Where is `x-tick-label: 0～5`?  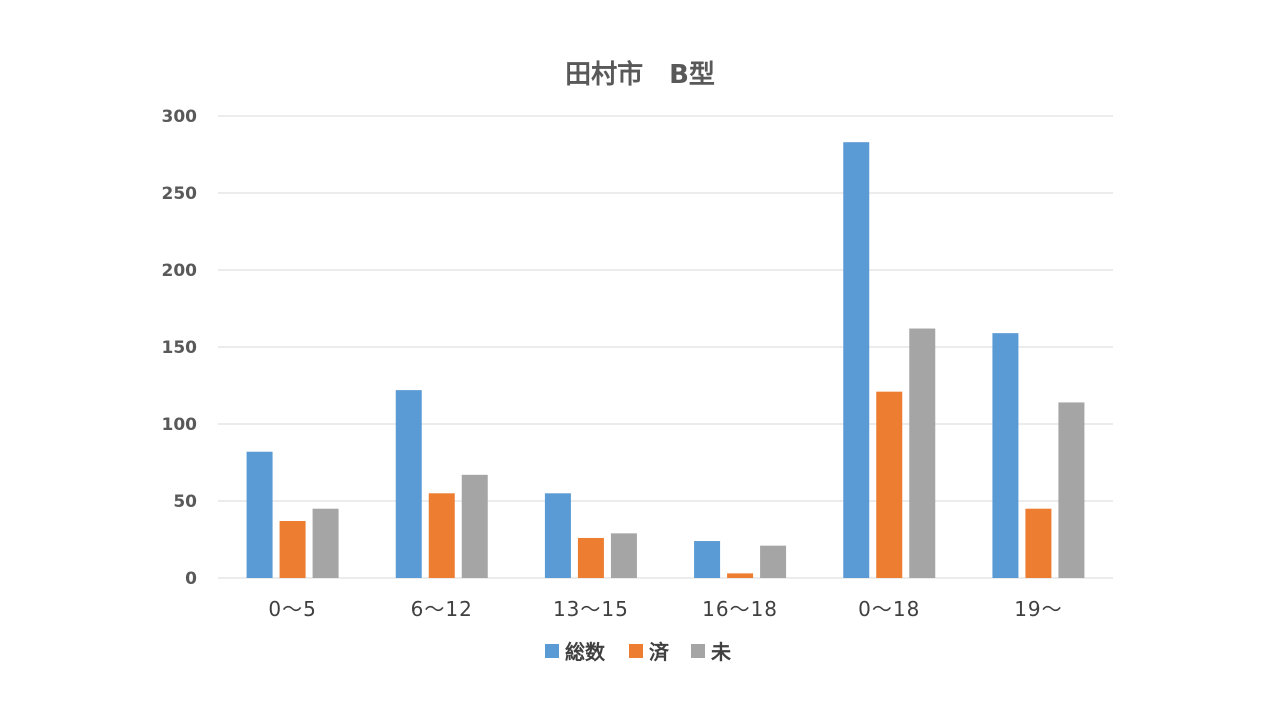
x-tick-label: 0～5 is located at coordinates (292, 609).